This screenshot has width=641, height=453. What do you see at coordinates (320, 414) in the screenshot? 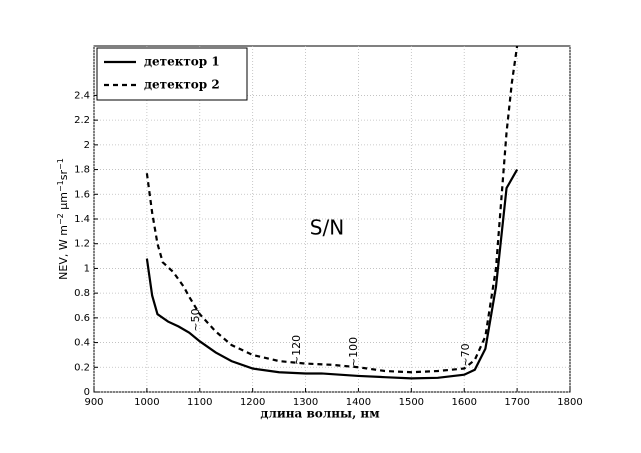
I see `x-axis-label: длина волны, нм` at bounding box center [320, 414].